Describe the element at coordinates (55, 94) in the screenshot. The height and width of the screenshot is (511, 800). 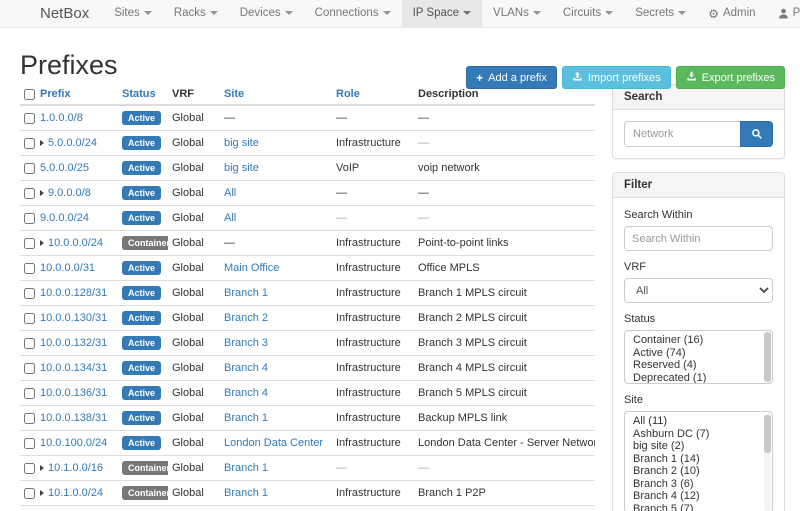
I see `column-sort-link: Prefix` at that location.